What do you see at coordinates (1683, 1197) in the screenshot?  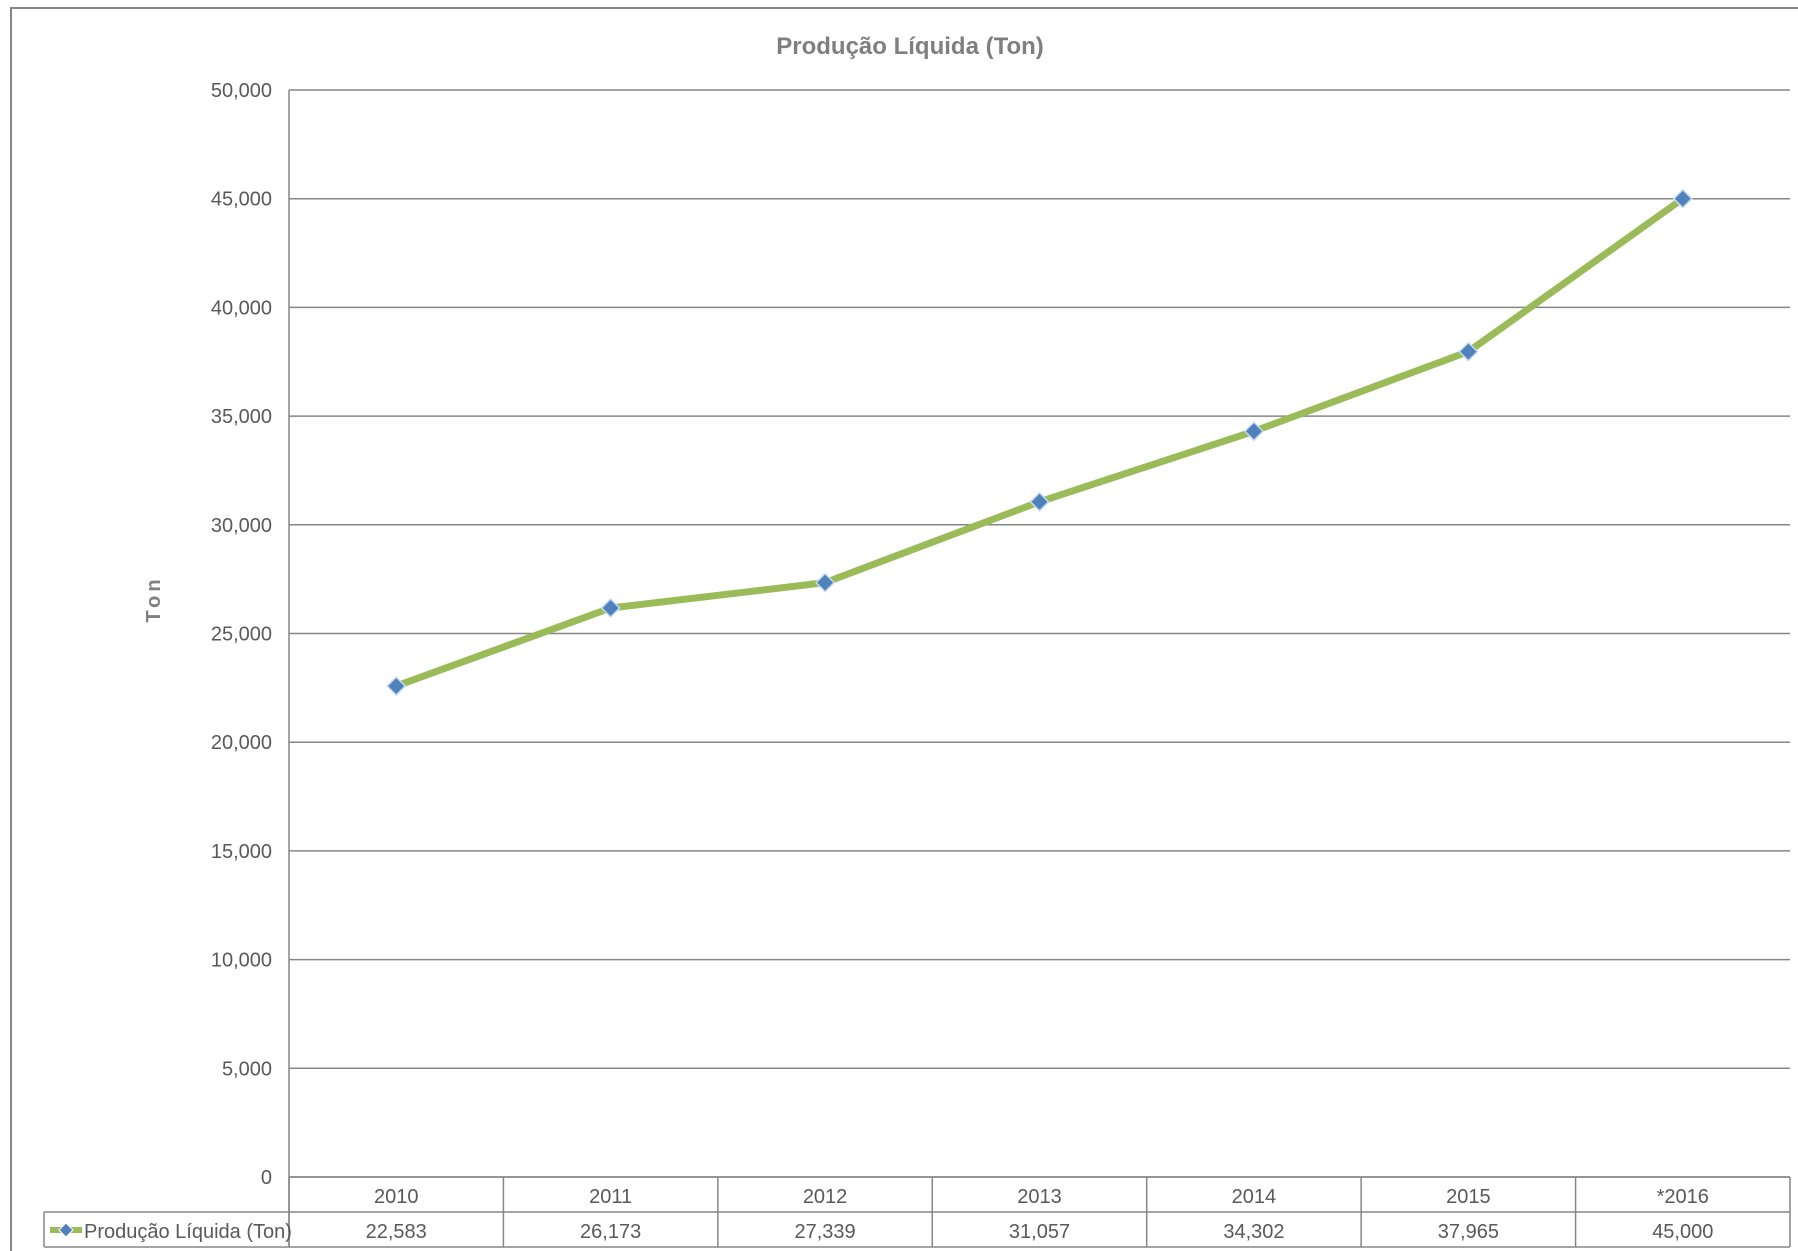 I see `x-category-label: *2016` at bounding box center [1683, 1197].